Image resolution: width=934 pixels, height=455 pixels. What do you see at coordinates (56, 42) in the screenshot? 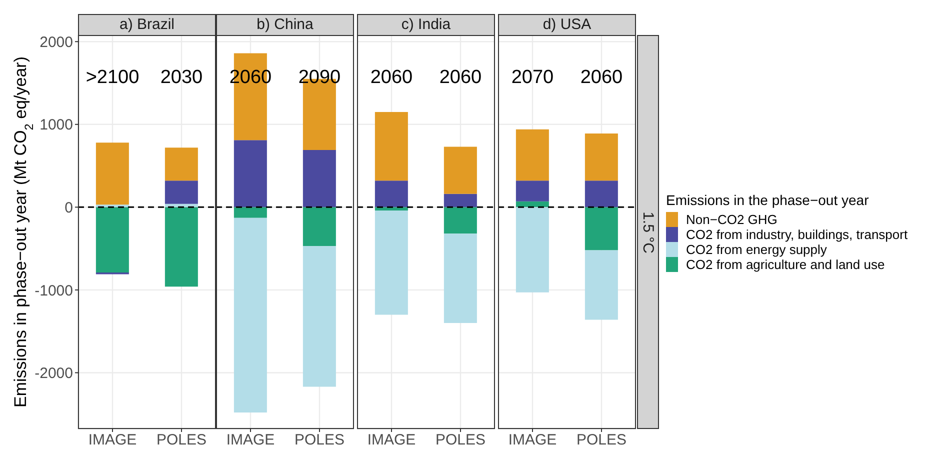
I see `y-tick-label: 2000` at bounding box center [56, 42].